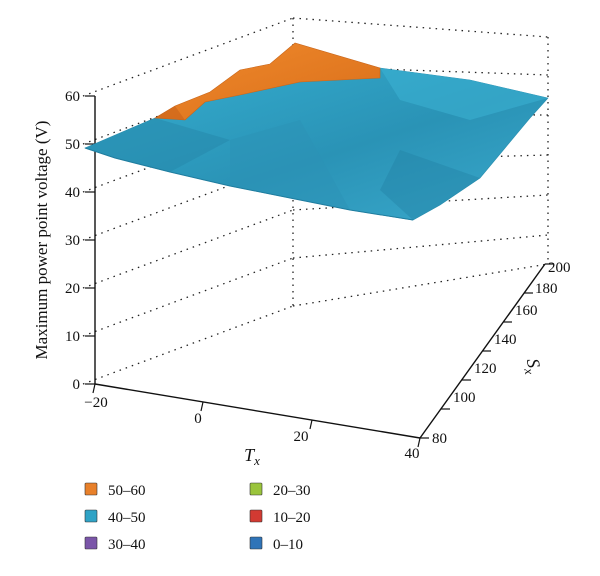 The width and height of the screenshot is (600, 576). What do you see at coordinates (505, 340) in the screenshot?
I see `y-tick-label: 140` at bounding box center [505, 340].